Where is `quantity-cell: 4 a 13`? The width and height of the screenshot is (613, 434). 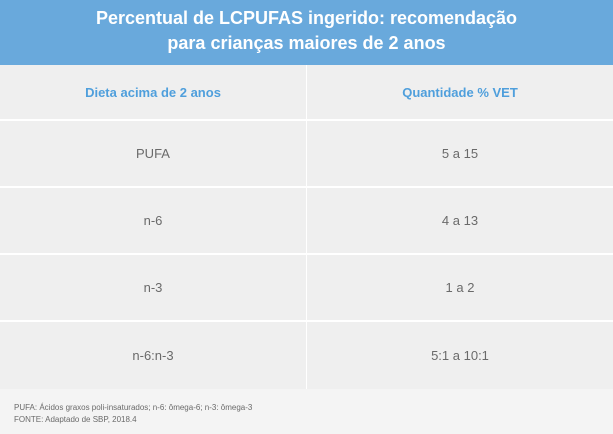
quantity-cell: 4 a 13 is located at coordinates (460, 220).